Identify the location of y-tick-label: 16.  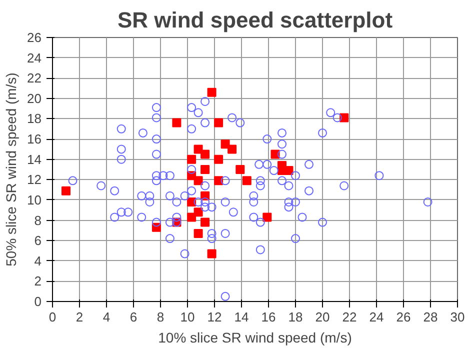
(34, 139).